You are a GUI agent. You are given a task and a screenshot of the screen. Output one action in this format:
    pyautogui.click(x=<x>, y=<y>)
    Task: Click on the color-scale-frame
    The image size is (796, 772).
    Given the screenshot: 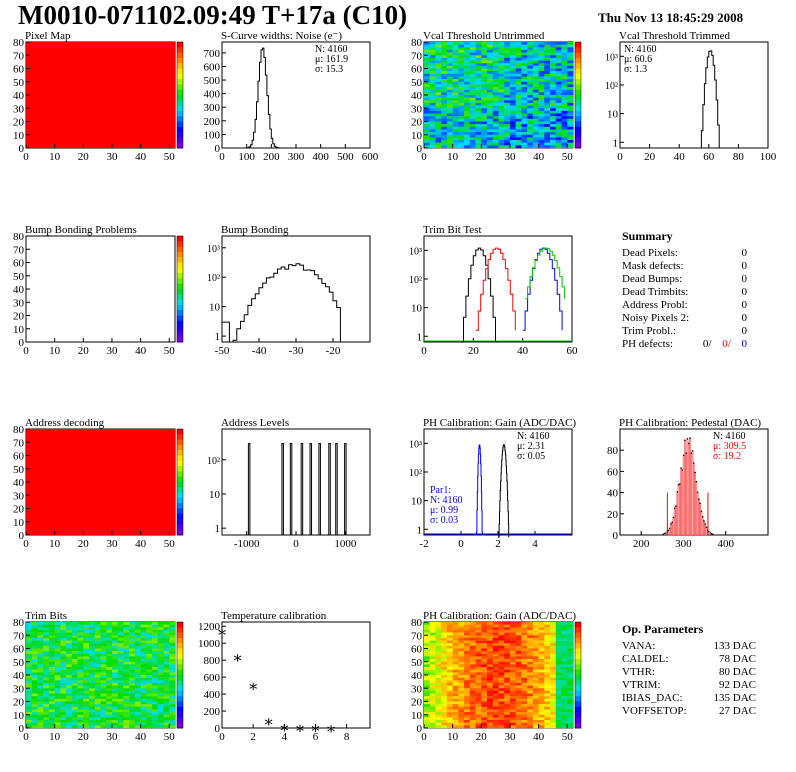 What is the action you would take?
    pyautogui.click(x=180, y=675)
    